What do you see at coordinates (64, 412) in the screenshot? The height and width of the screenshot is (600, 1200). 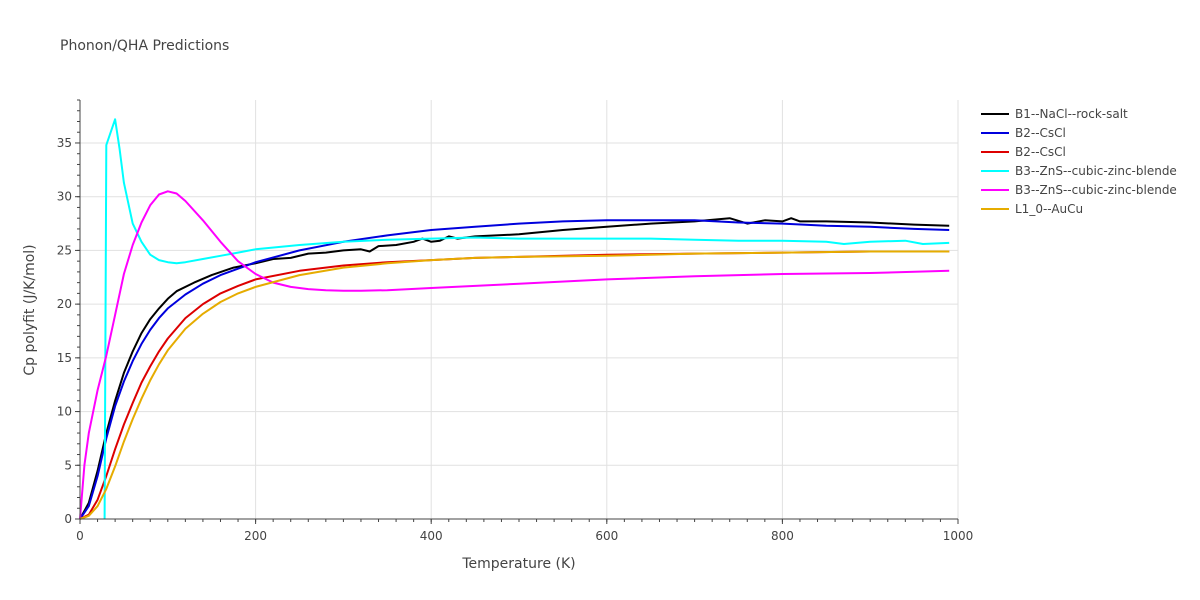 I see `y-tick-label: 10` at bounding box center [64, 412].